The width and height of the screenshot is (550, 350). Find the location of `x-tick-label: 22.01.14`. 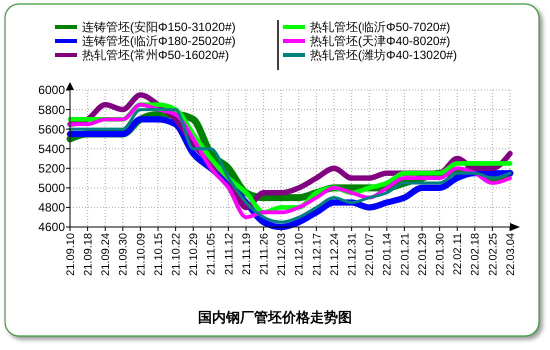

x-tick-label: 22.01.14 is located at coordinates (388, 254).